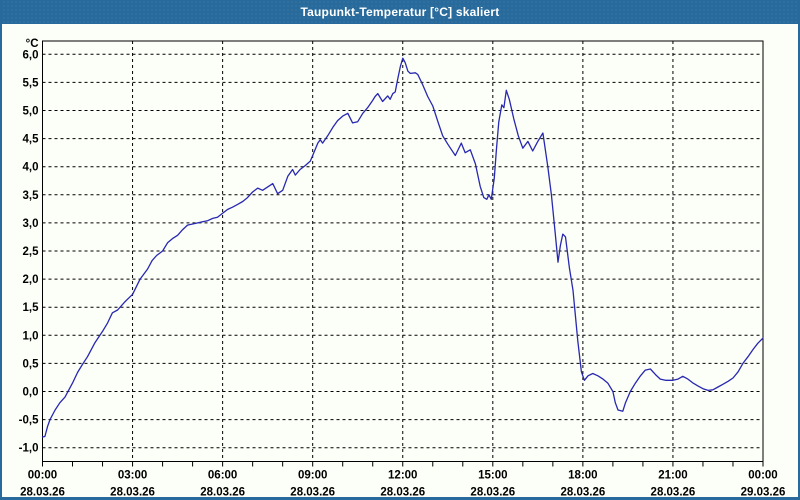  What do you see at coordinates (31, 168) in the screenshot?
I see `svg-text: 4,0` at bounding box center [31, 168].